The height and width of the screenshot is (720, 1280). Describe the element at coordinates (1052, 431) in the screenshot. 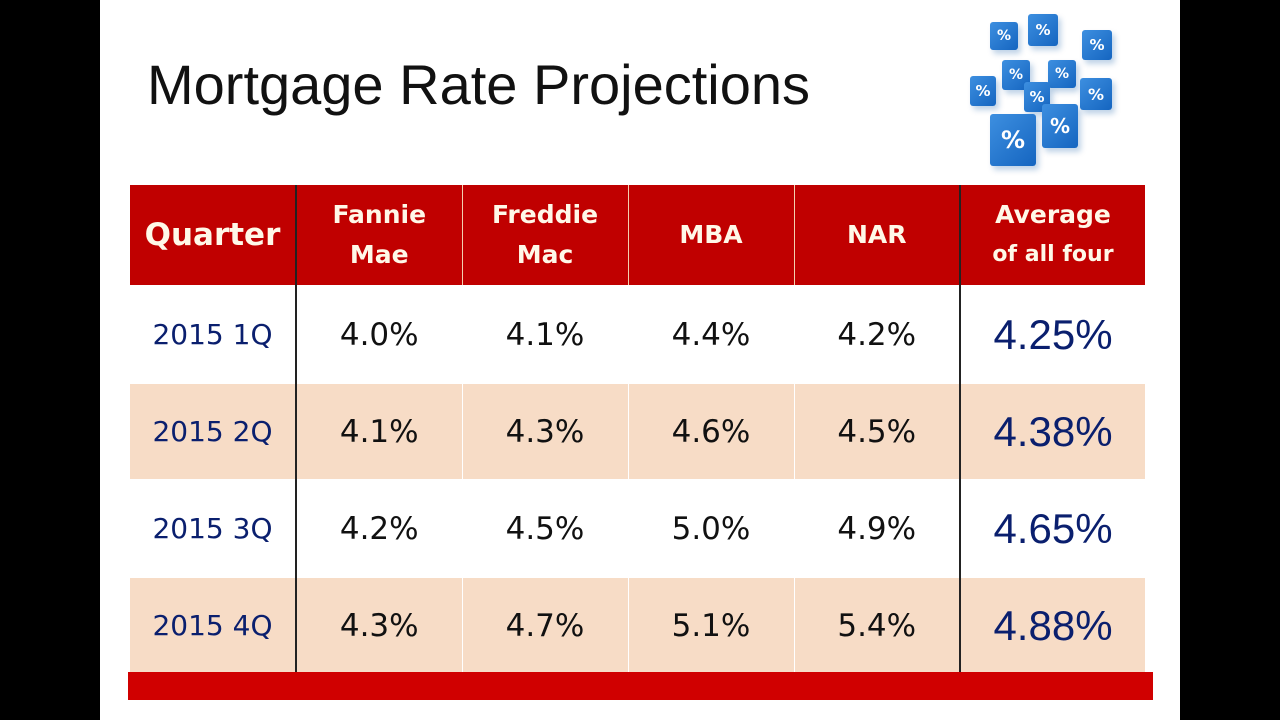

I see `average-cell: 4.38%` at that location.